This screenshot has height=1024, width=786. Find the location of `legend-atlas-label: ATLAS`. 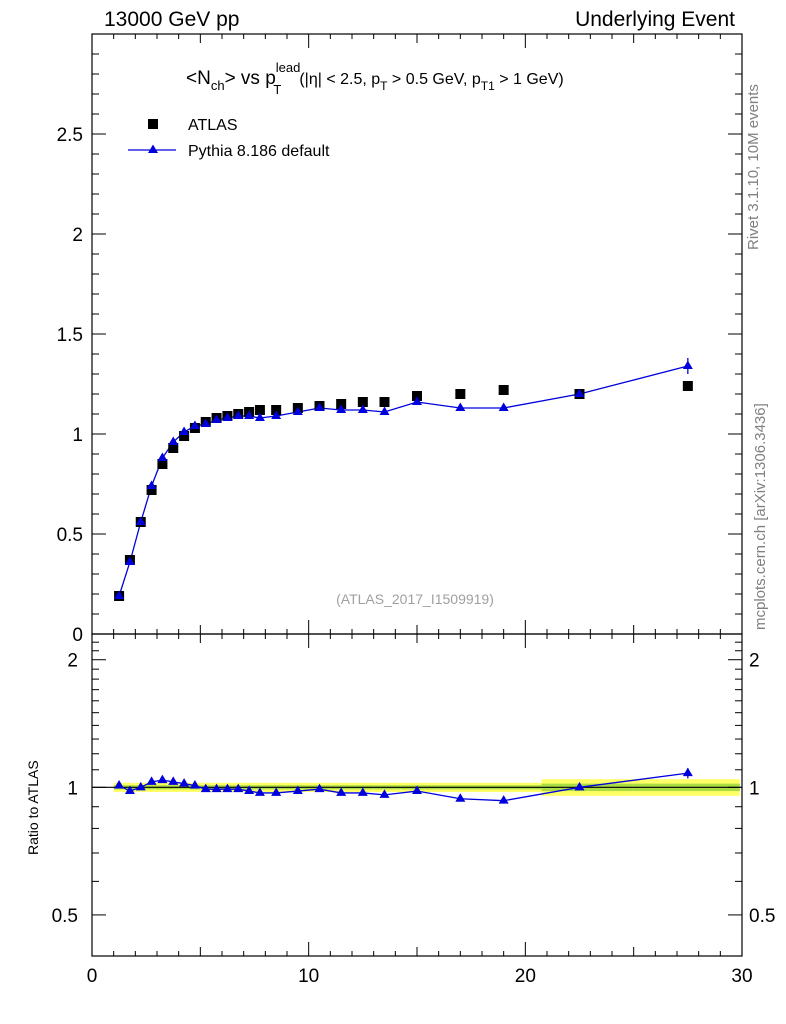

legend-atlas-label: ATLAS is located at coordinates (213, 125).